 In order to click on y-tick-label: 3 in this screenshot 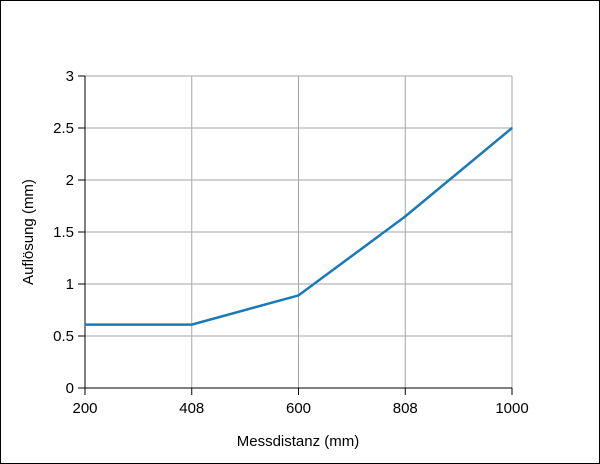, I will do `click(70, 76)`.